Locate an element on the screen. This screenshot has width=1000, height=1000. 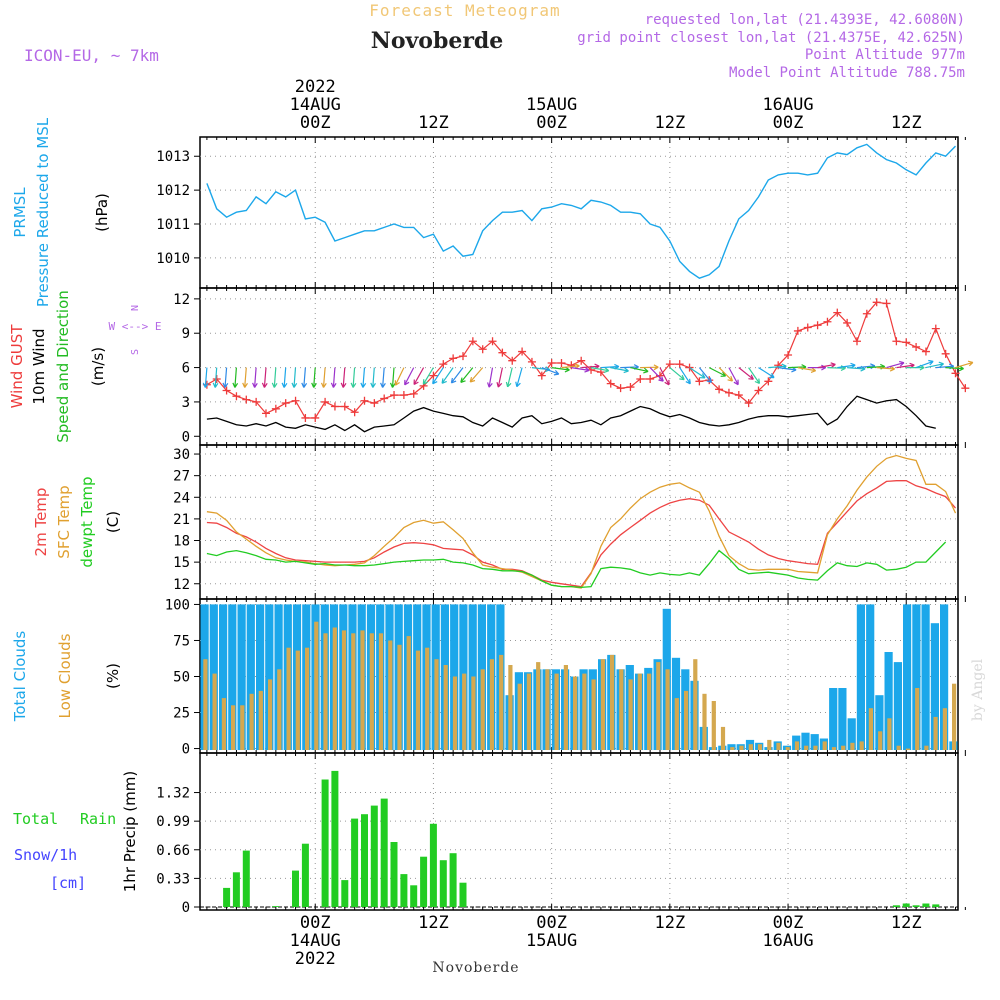
y-tick-label: 0.66 is located at coordinates (173, 851).